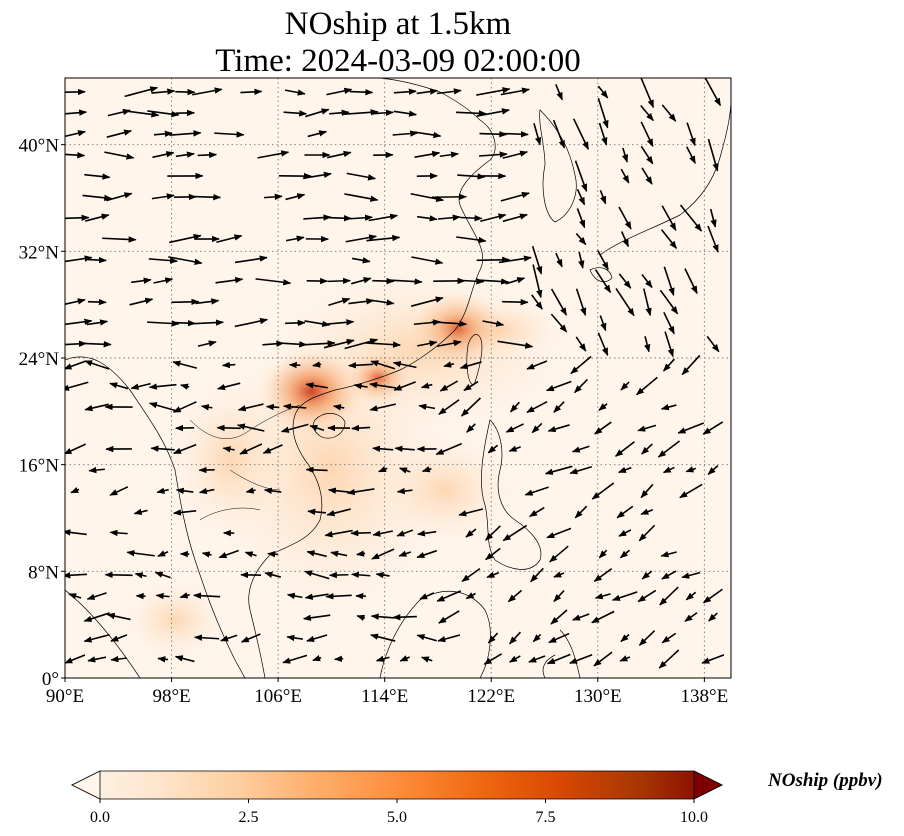  I want to click on border-lines, so click(245, 462).